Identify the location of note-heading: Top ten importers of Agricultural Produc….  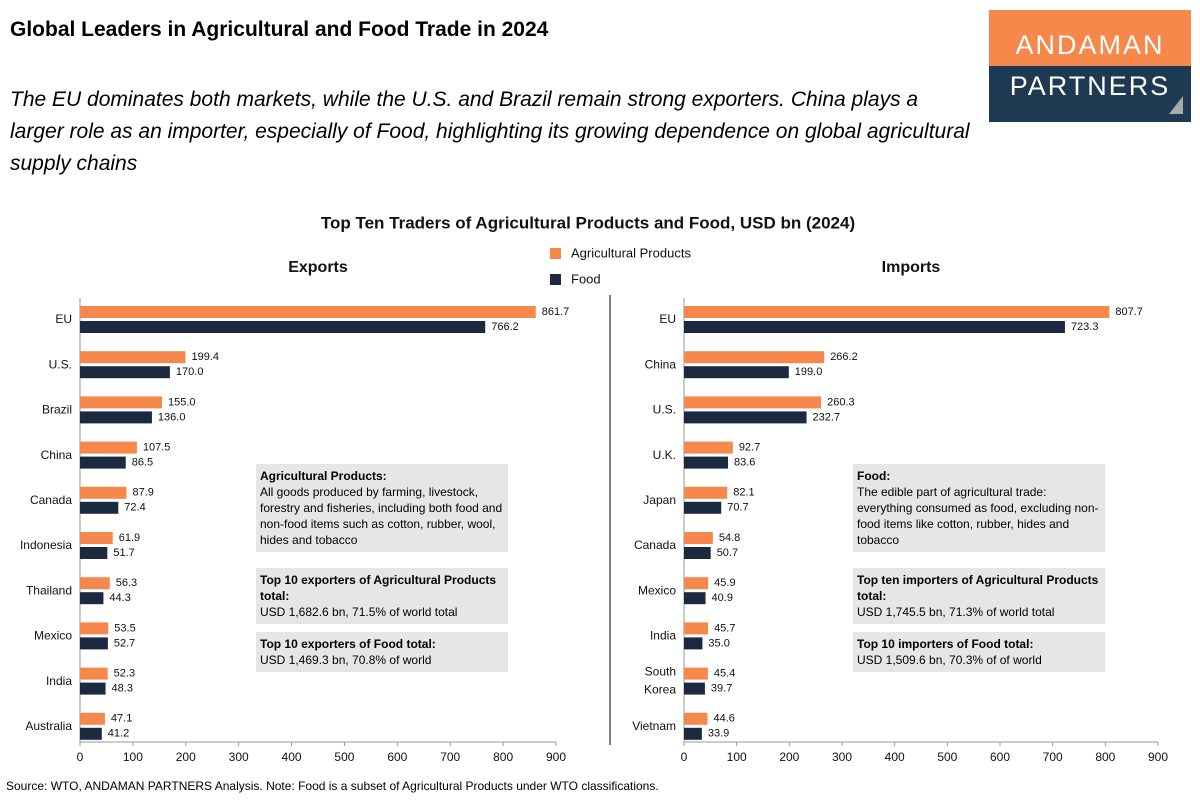
(978, 588).